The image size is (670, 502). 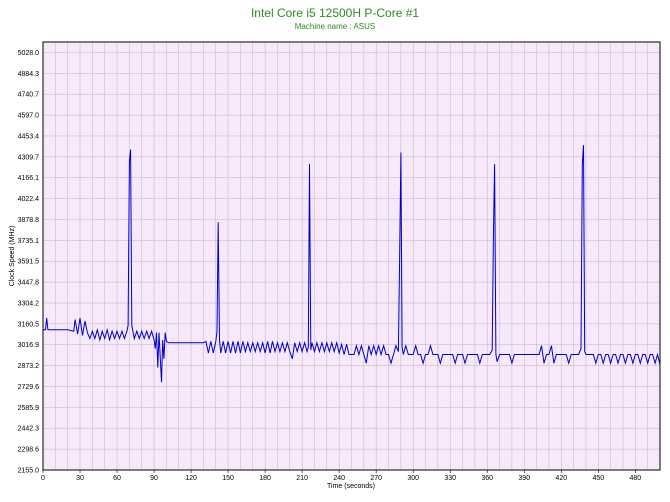 I want to click on y-tick-label: 3878.8, so click(x=29, y=220).